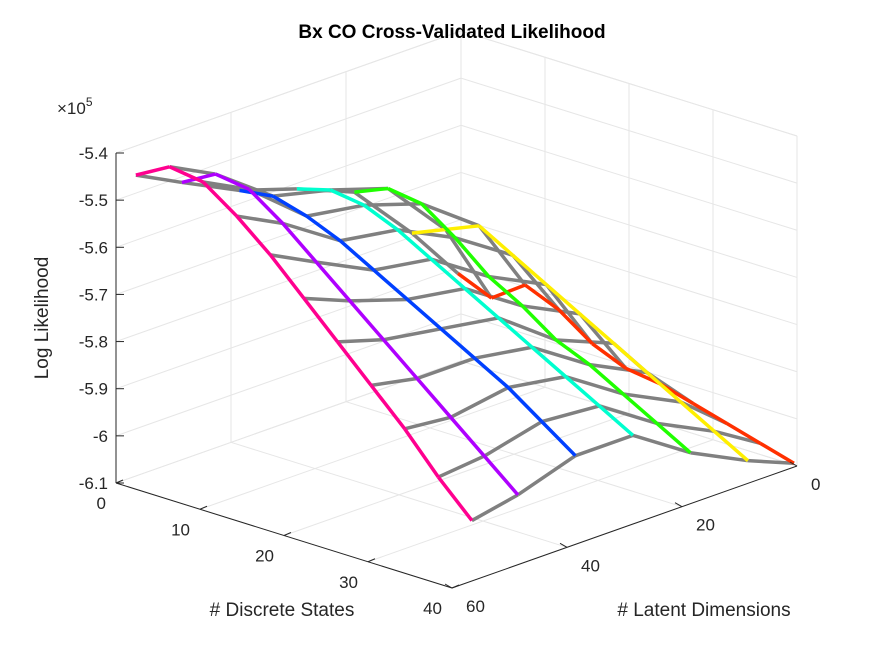 The height and width of the screenshot is (656, 875). I want to click on x-tick-label: 10, so click(180, 529).